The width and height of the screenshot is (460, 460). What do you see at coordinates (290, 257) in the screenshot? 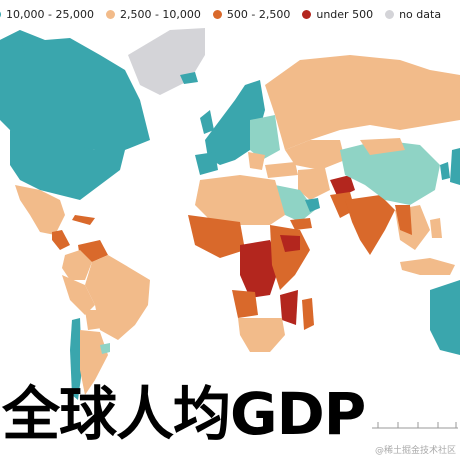
I see `region-east-africa` at bounding box center [290, 257].